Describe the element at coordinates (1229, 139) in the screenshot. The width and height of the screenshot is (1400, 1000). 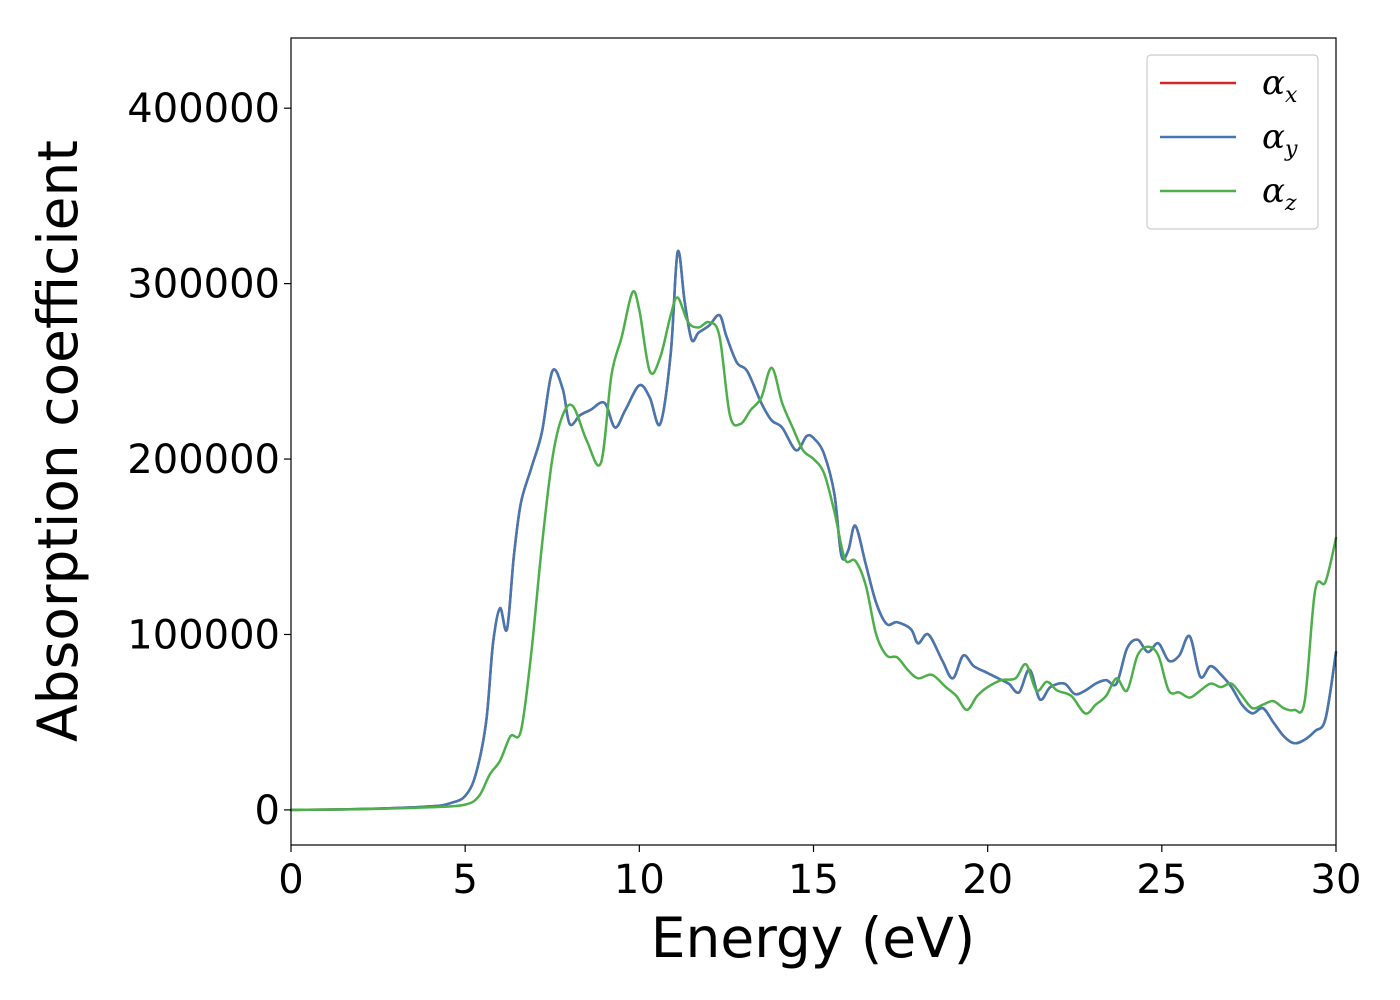
I see `legend-entries: αx αy αz` at that location.